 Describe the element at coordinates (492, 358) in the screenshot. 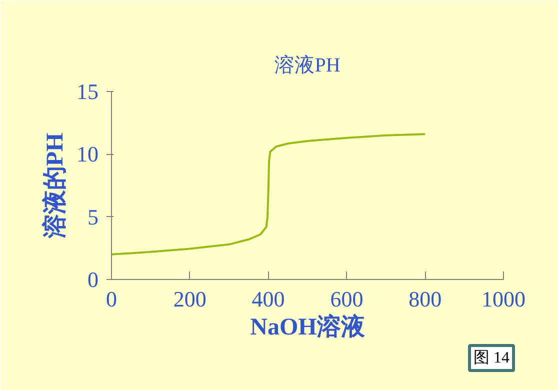

I see `caption: 图 14` at that location.